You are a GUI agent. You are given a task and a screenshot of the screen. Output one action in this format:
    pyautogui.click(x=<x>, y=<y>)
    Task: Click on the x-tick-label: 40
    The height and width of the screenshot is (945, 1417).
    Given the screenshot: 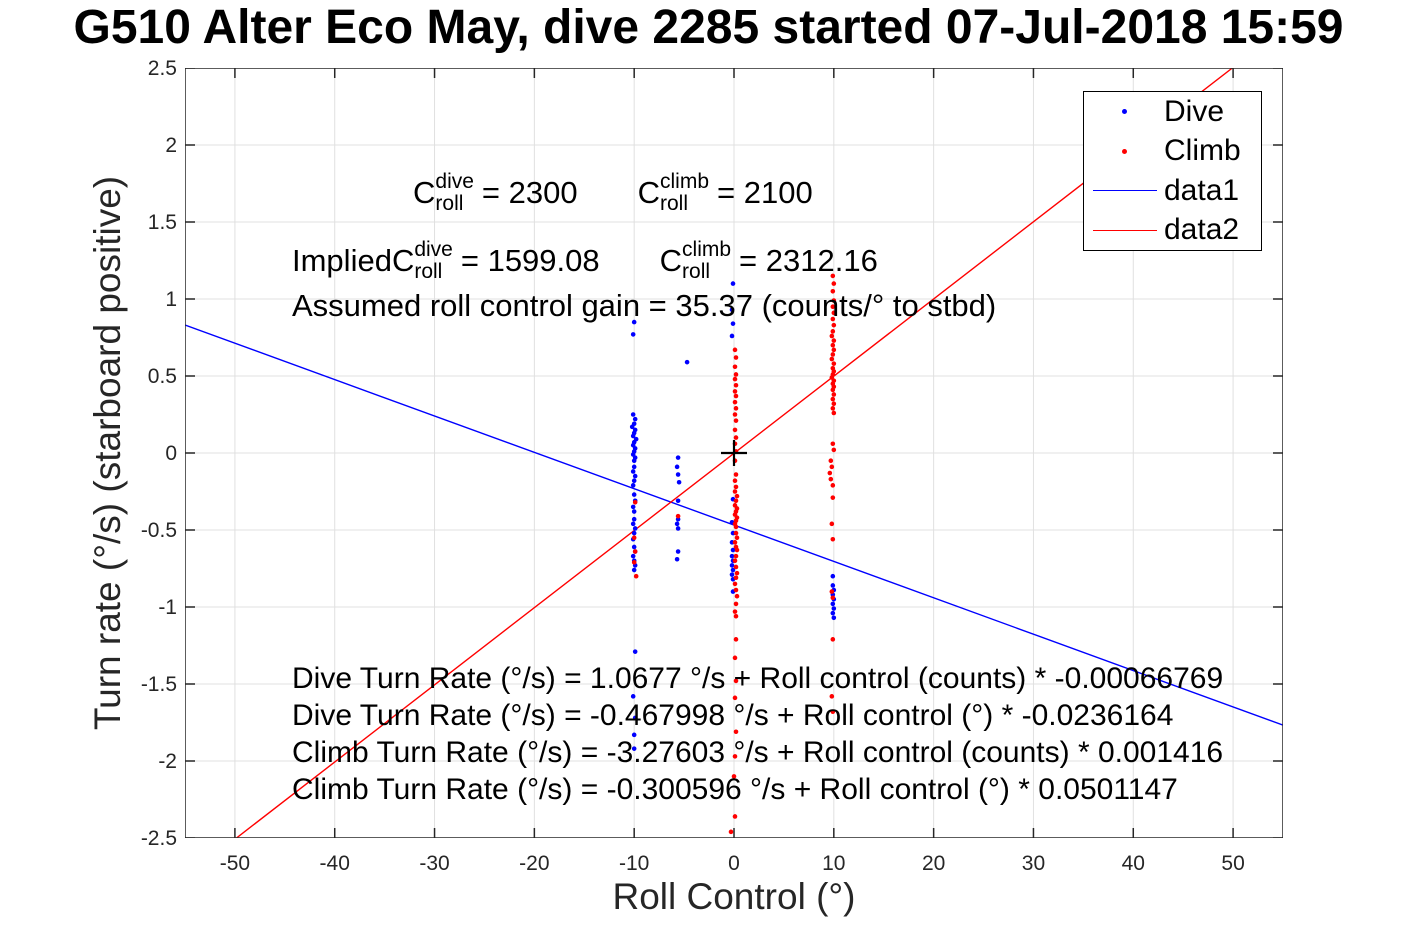 What is the action you would take?
    pyautogui.click(x=1133, y=863)
    